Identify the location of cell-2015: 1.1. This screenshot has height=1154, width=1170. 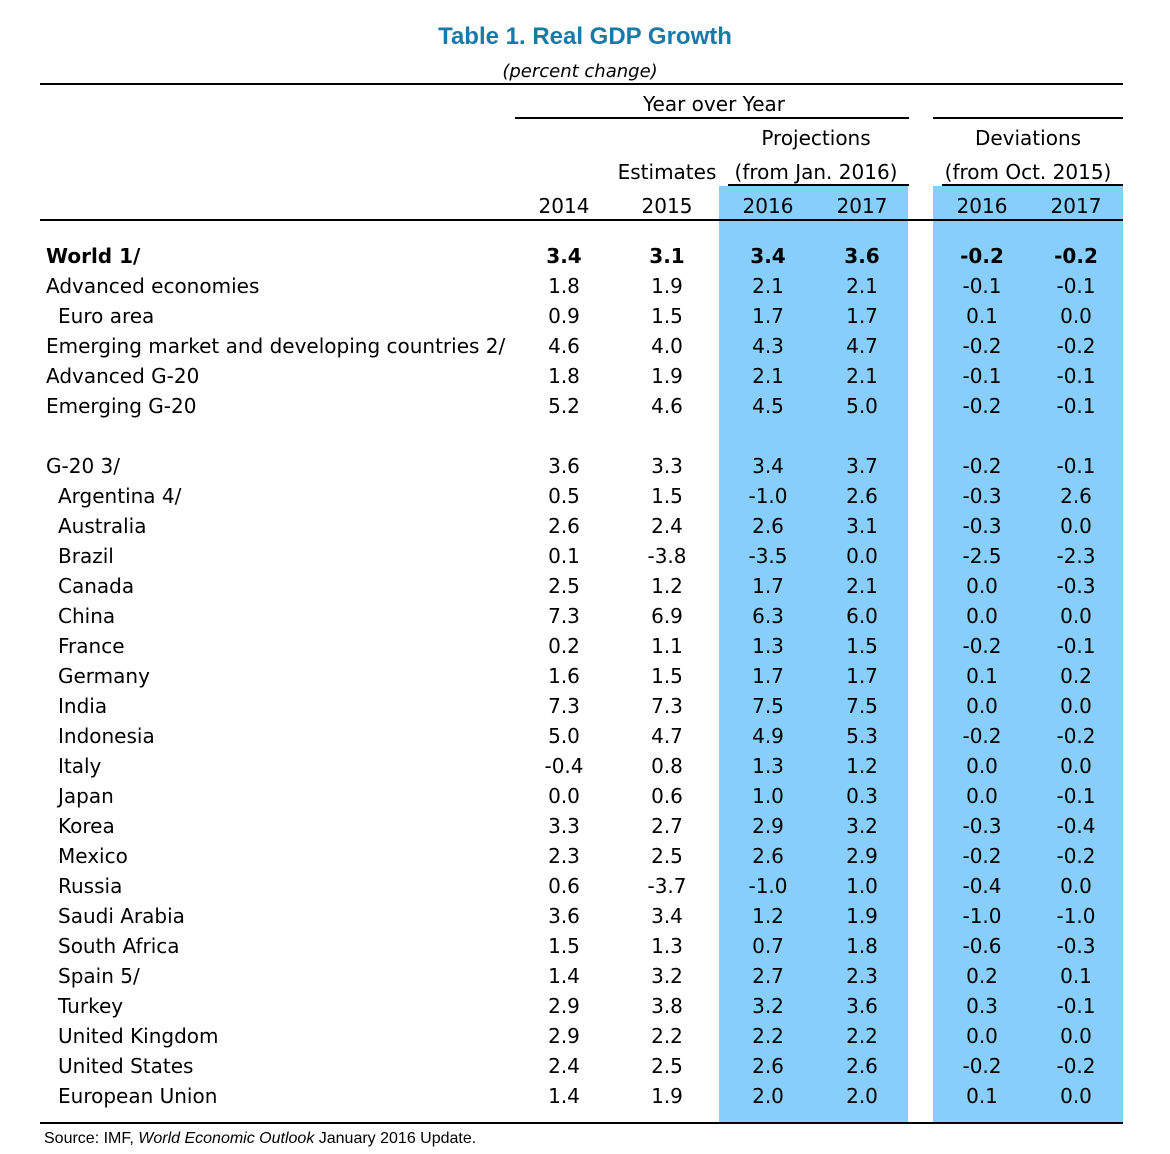
(667, 646).